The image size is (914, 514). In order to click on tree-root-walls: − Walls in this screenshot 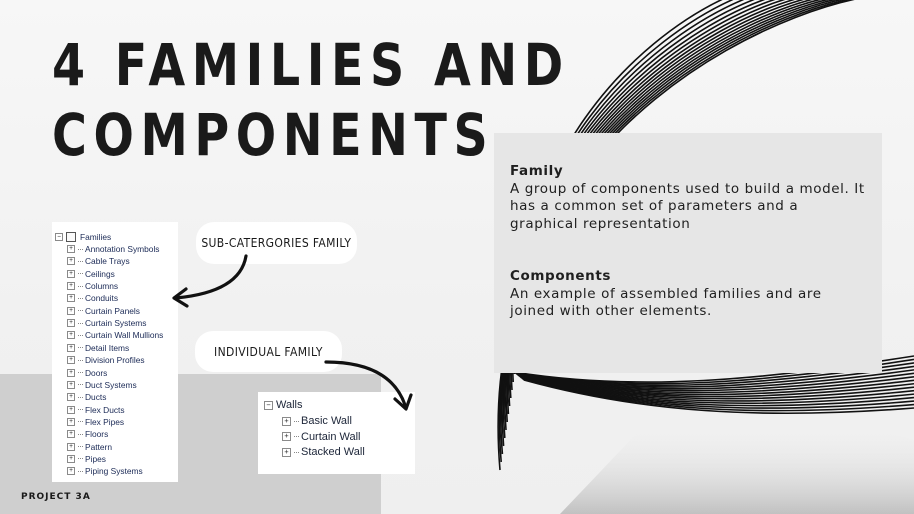, I will do `click(283, 405)`.